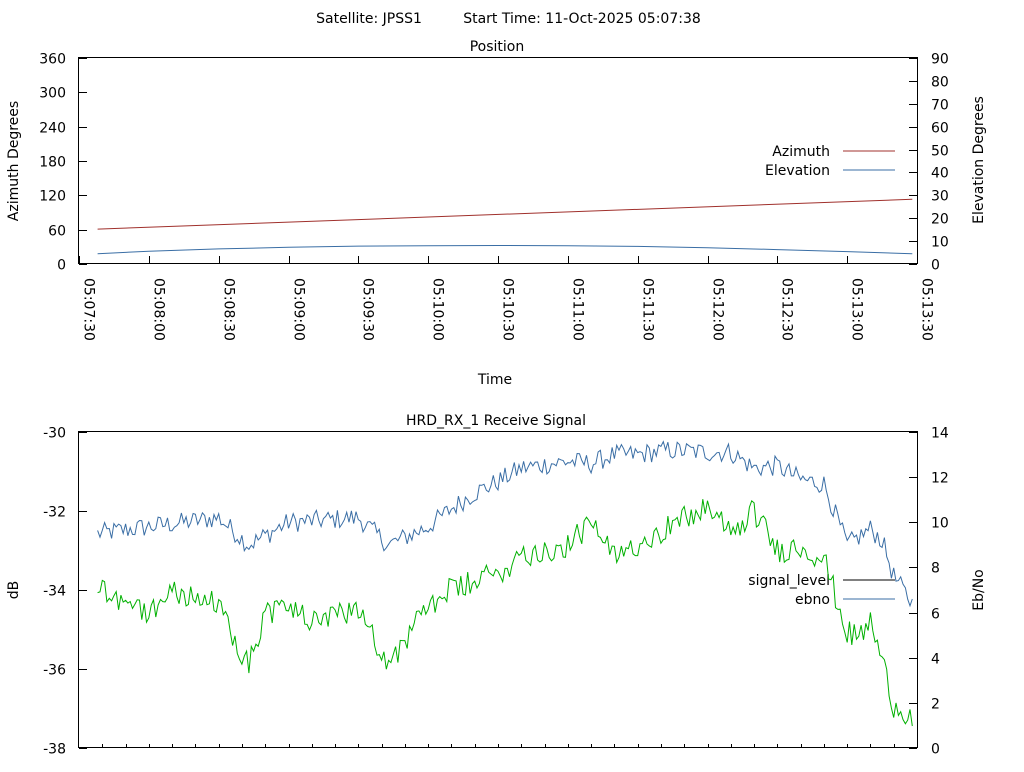 The height and width of the screenshot is (772, 1024). What do you see at coordinates (940, 106) in the screenshot?
I see `position-y2-tick-label: 70` at bounding box center [940, 106].